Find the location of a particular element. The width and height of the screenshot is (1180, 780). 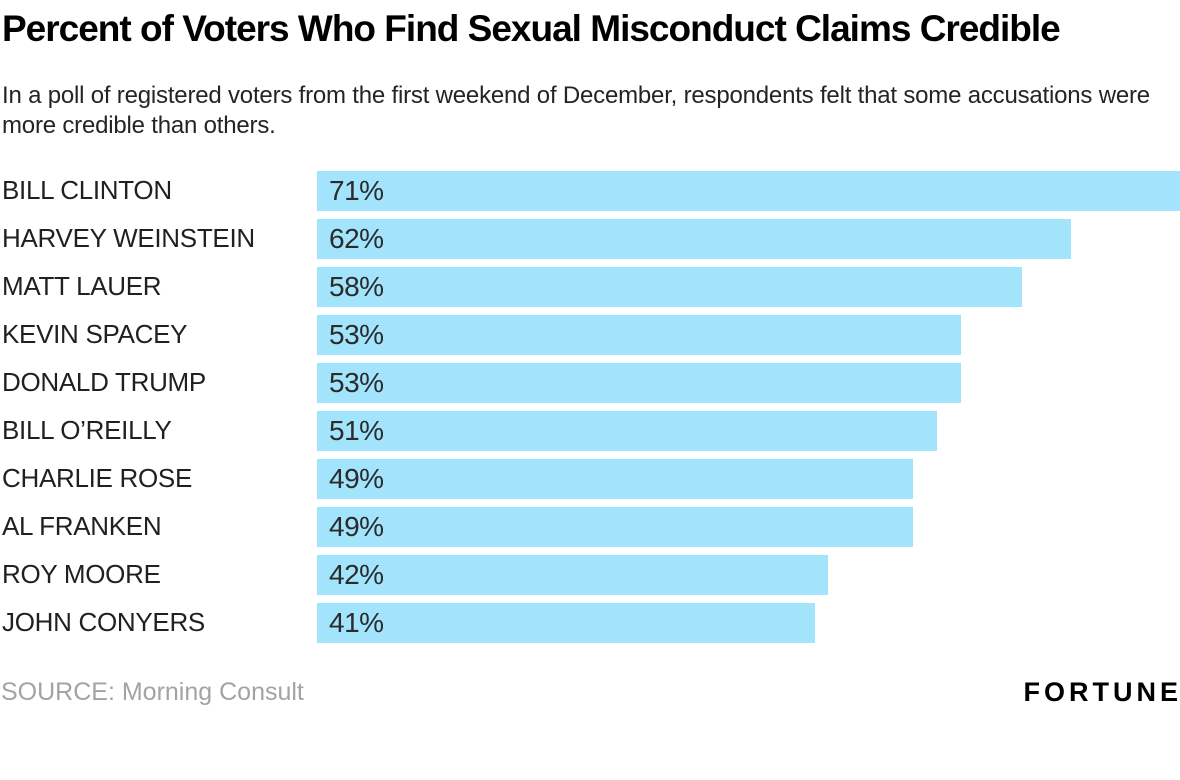

bar-row: JOHN CONYERS 41% is located at coordinates (590, 622).